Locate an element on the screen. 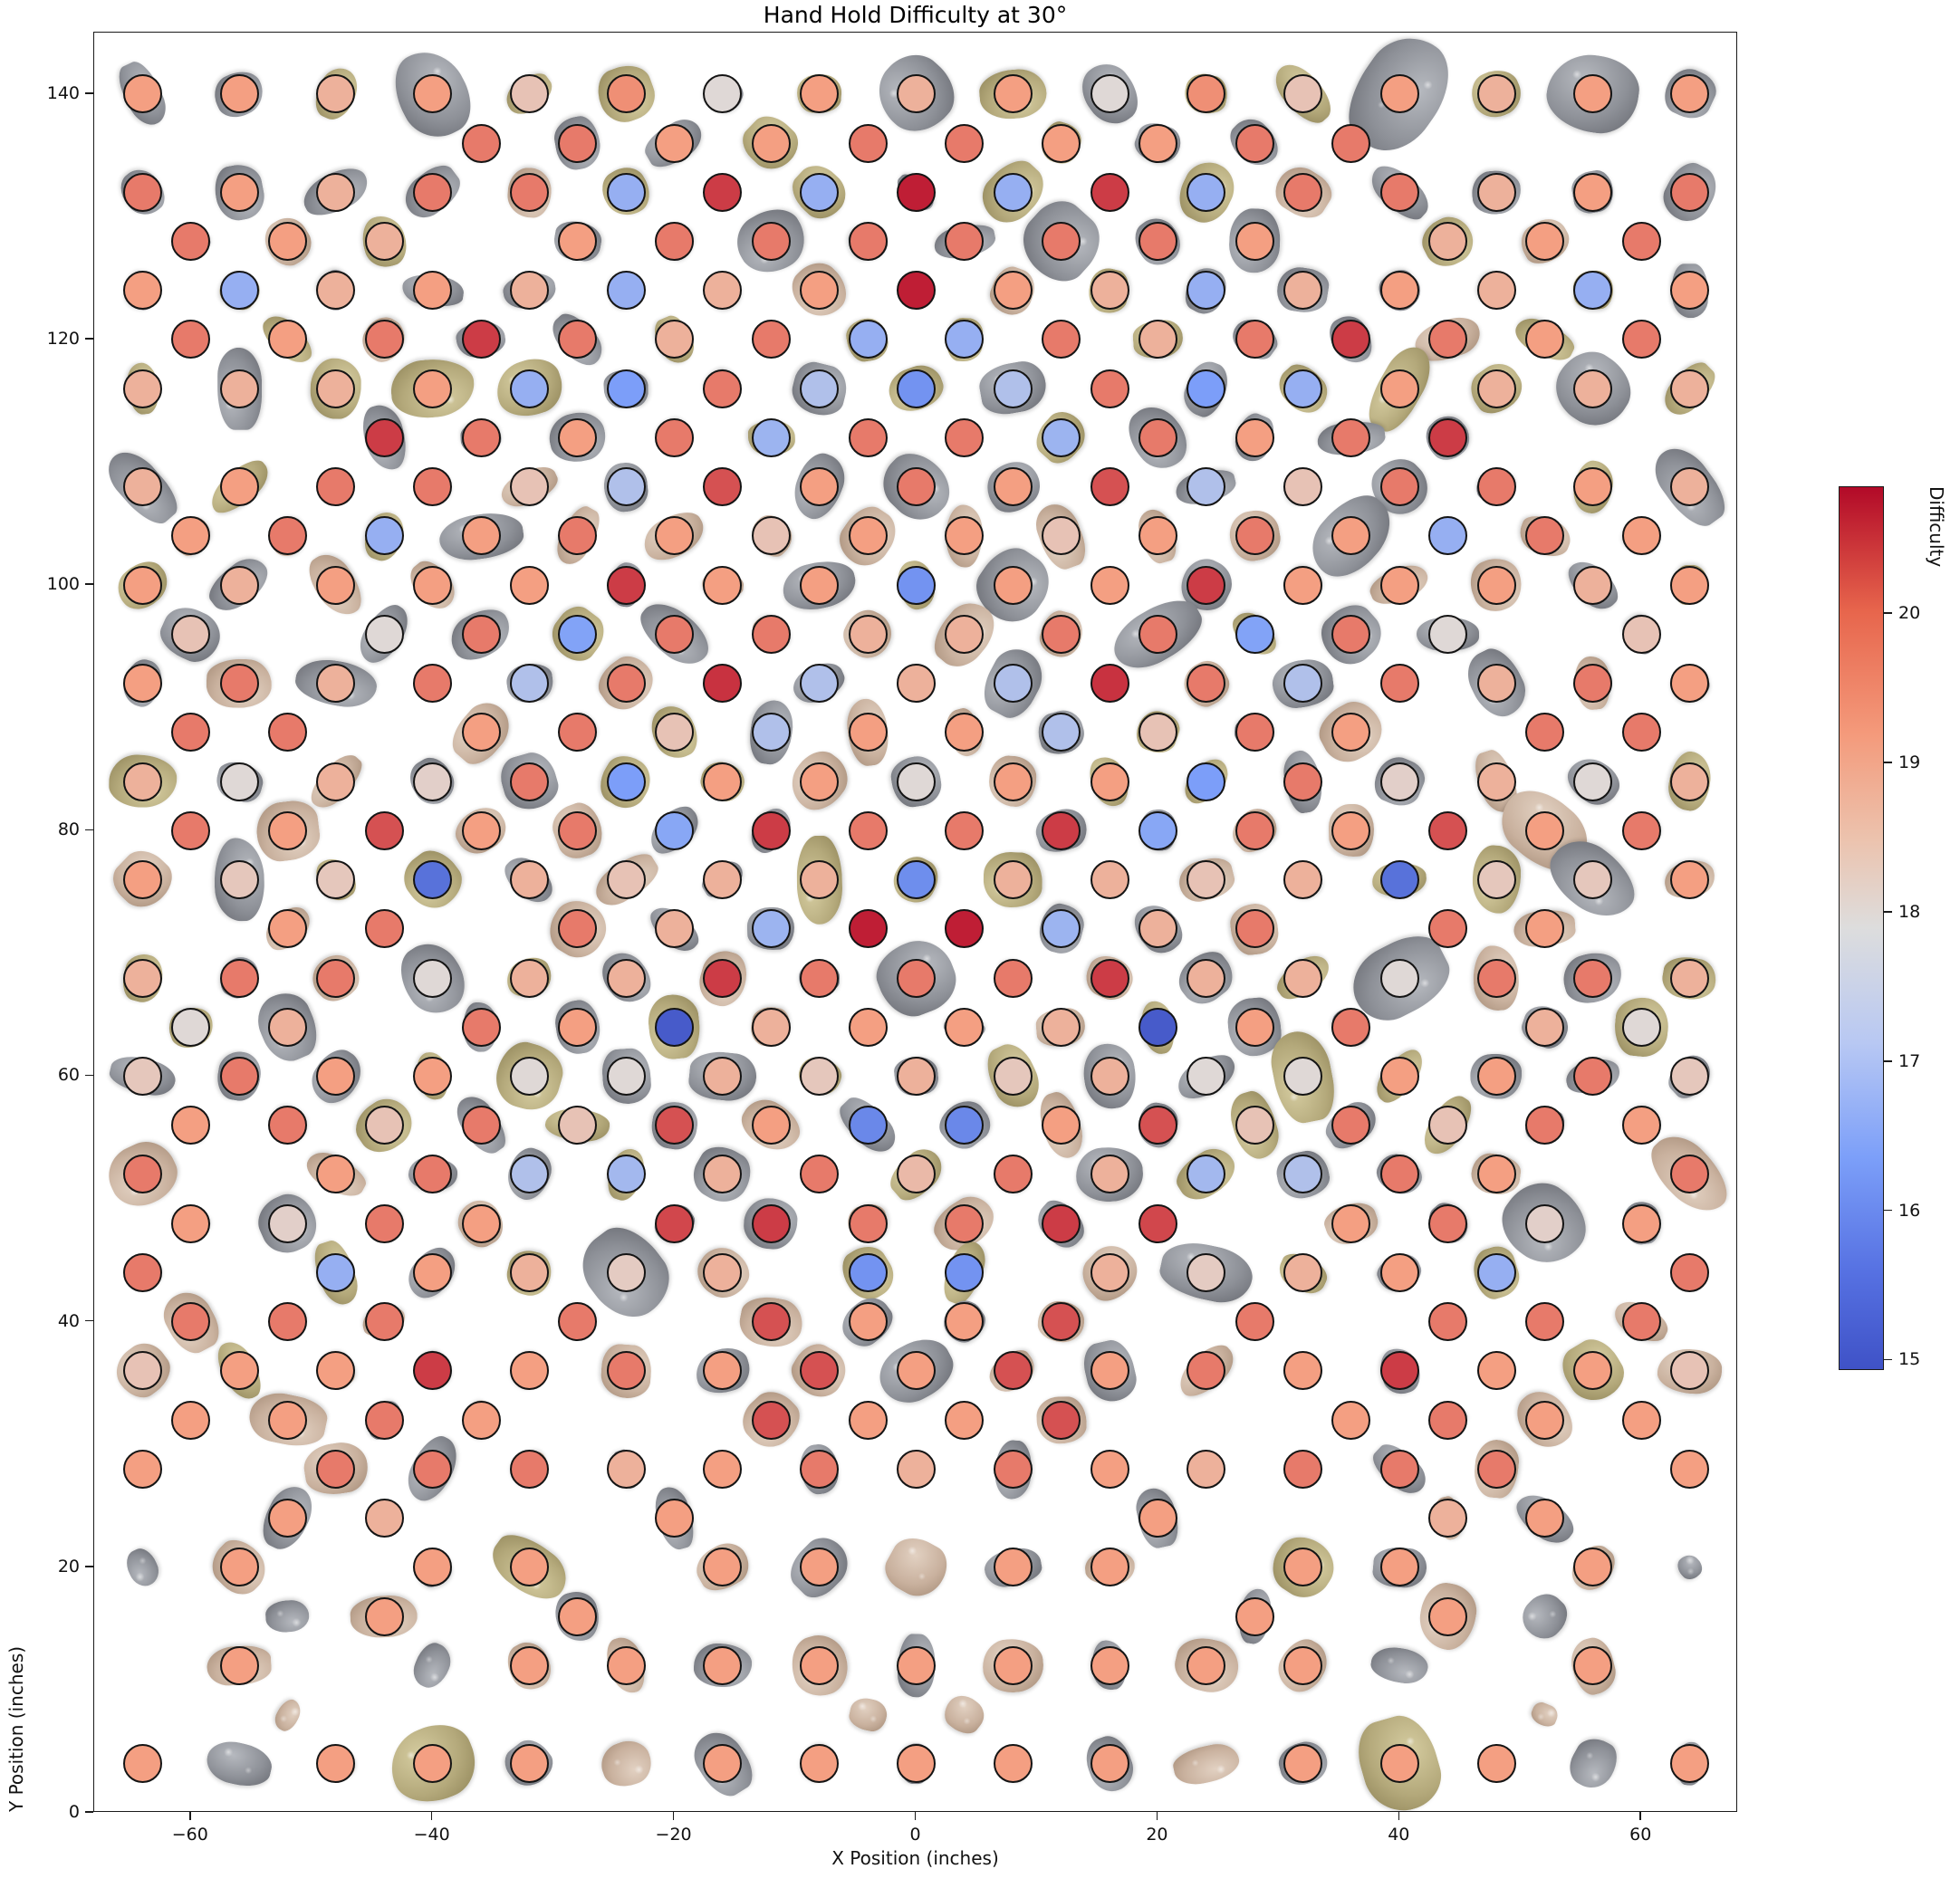 The width and height of the screenshot is (1960, 1888). y-tick-label: 120 is located at coordinates (63, 339).